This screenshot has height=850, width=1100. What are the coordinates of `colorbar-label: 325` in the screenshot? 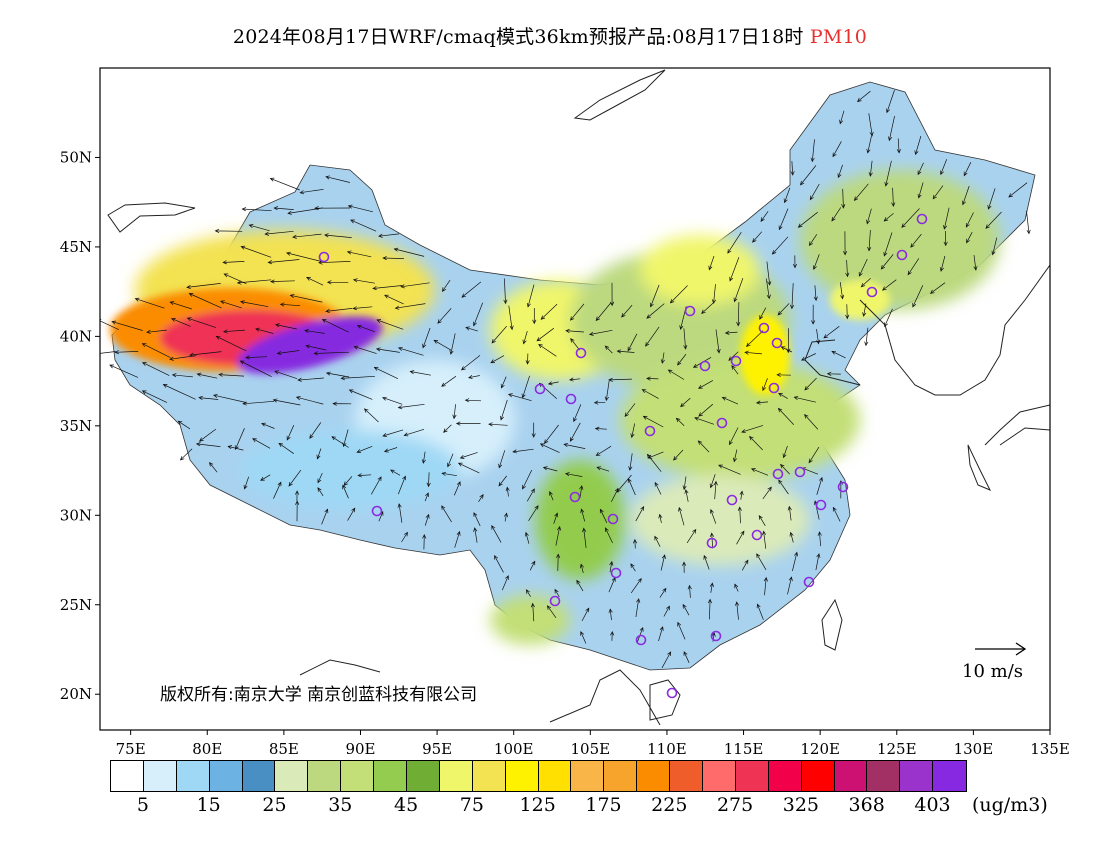 It's located at (801, 805).